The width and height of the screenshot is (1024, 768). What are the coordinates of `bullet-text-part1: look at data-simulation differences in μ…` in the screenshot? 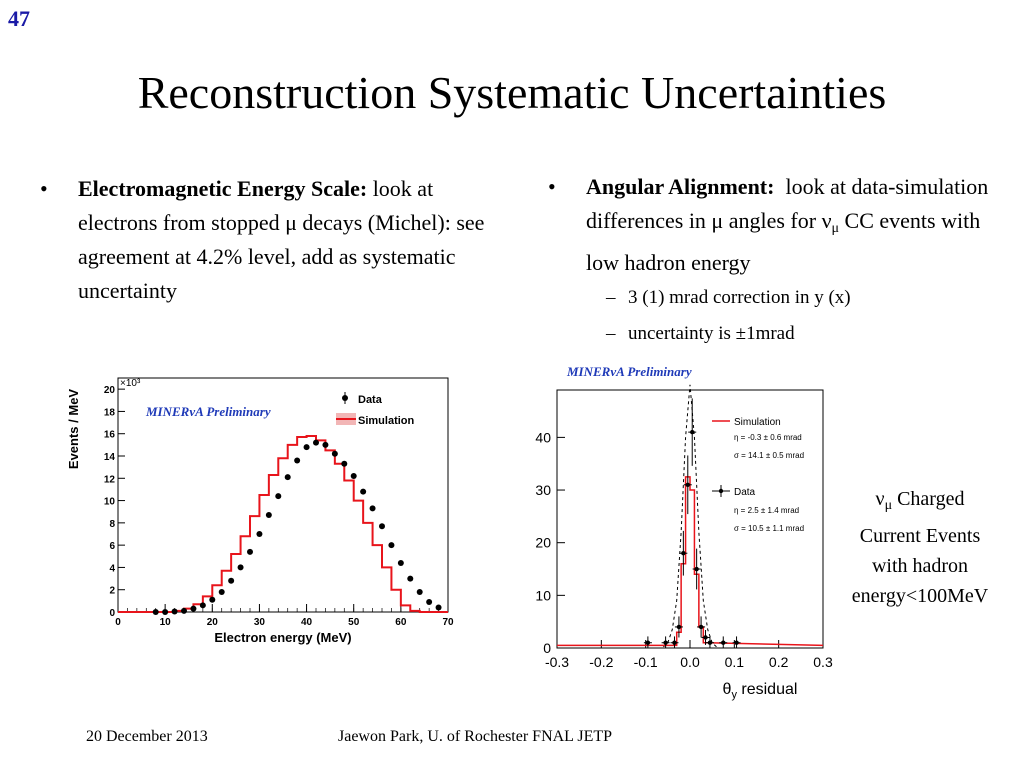 It's located at (787, 203).